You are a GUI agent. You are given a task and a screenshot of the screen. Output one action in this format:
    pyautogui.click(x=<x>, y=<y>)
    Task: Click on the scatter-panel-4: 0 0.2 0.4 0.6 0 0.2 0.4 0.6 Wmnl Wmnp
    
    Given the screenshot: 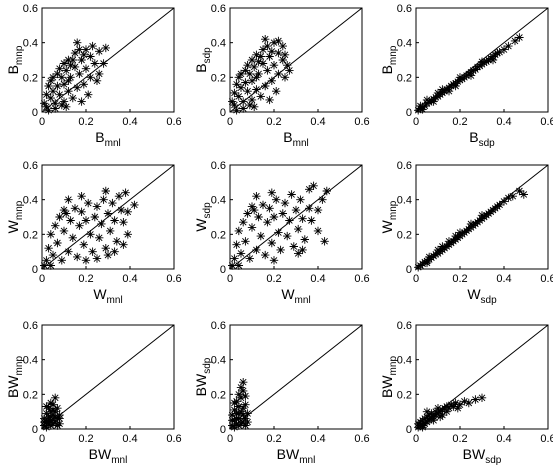 What is the action you would take?
    pyautogui.click(x=93, y=233)
    